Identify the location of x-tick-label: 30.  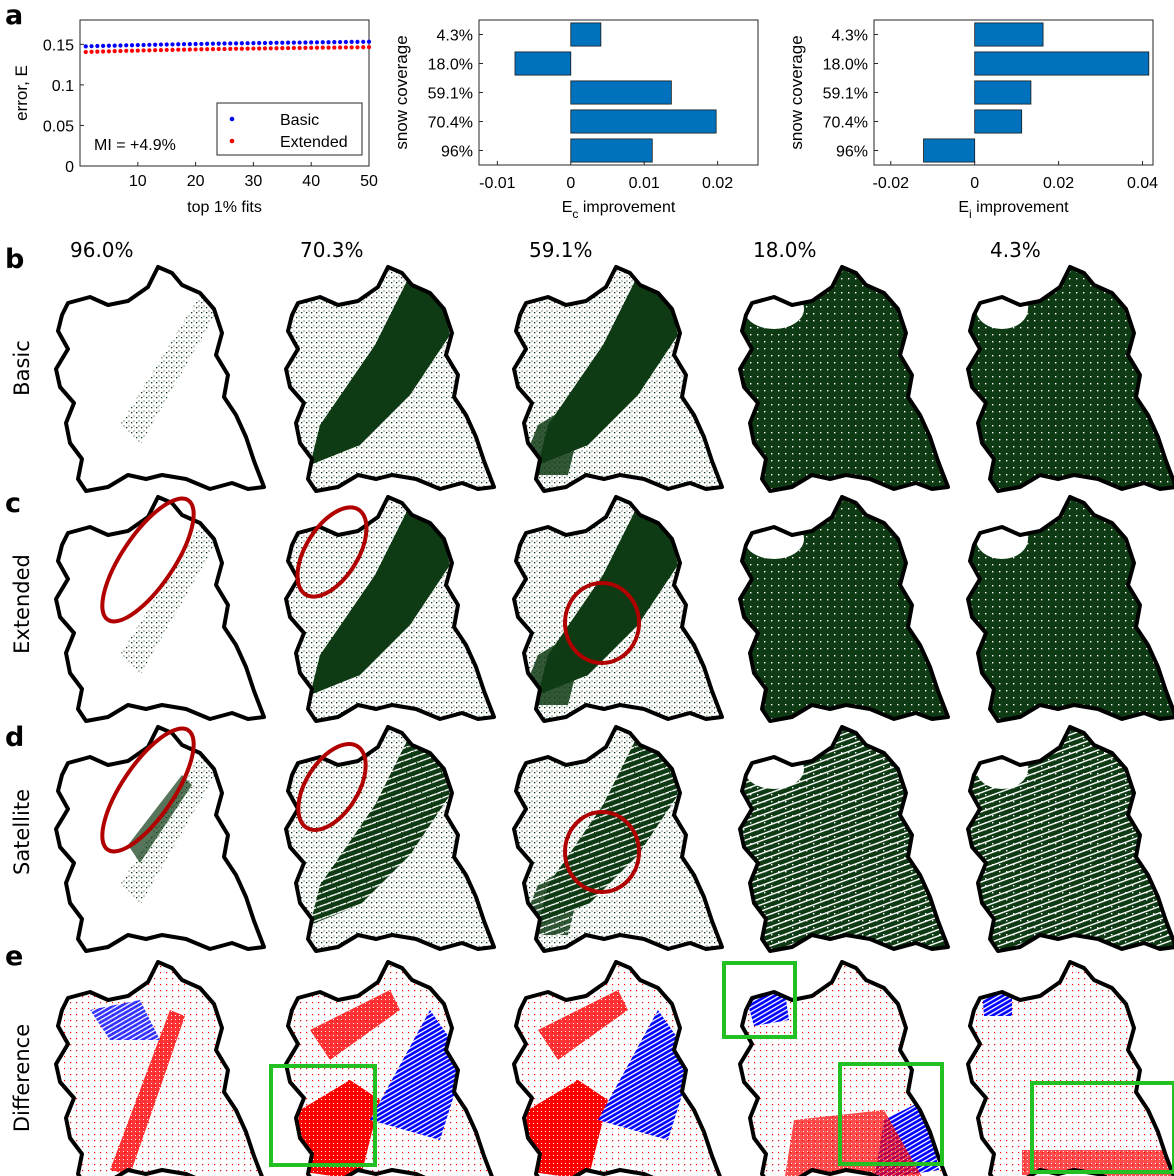
(254, 181).